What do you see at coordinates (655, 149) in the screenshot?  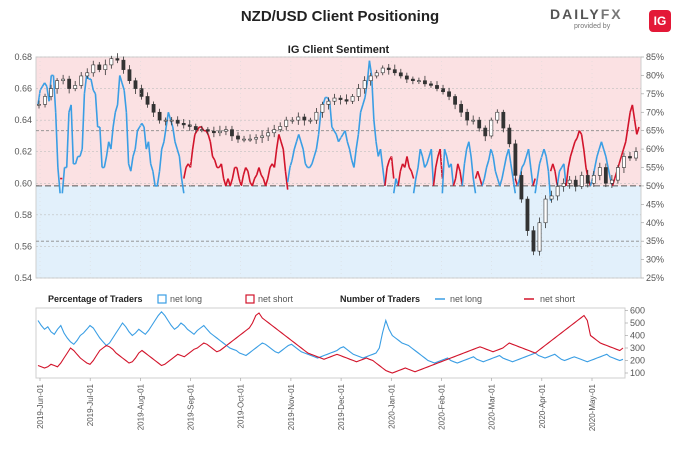 I see `pct-tick-label: 60%` at bounding box center [655, 149].